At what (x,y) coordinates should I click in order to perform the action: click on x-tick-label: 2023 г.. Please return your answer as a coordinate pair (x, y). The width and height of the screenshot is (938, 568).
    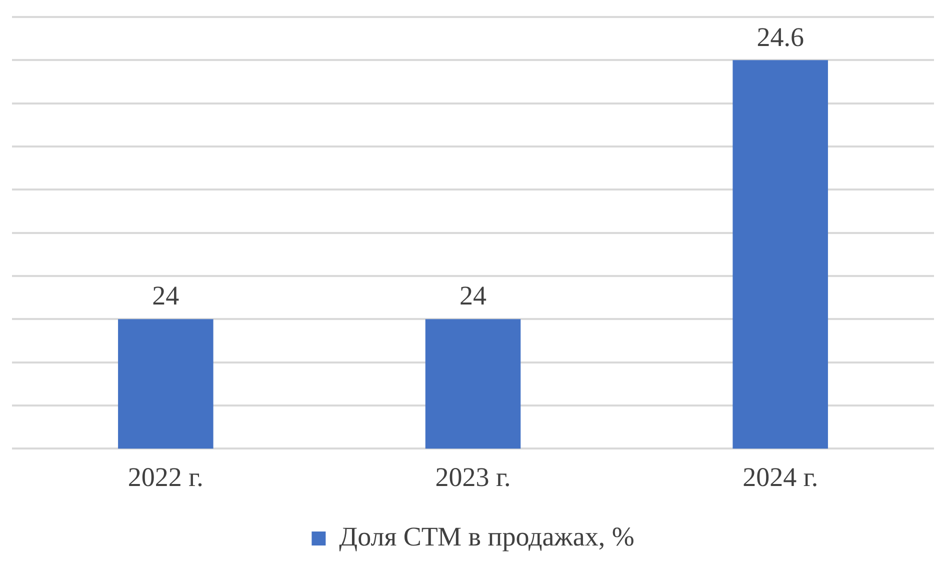
    Looking at the image, I should click on (473, 477).